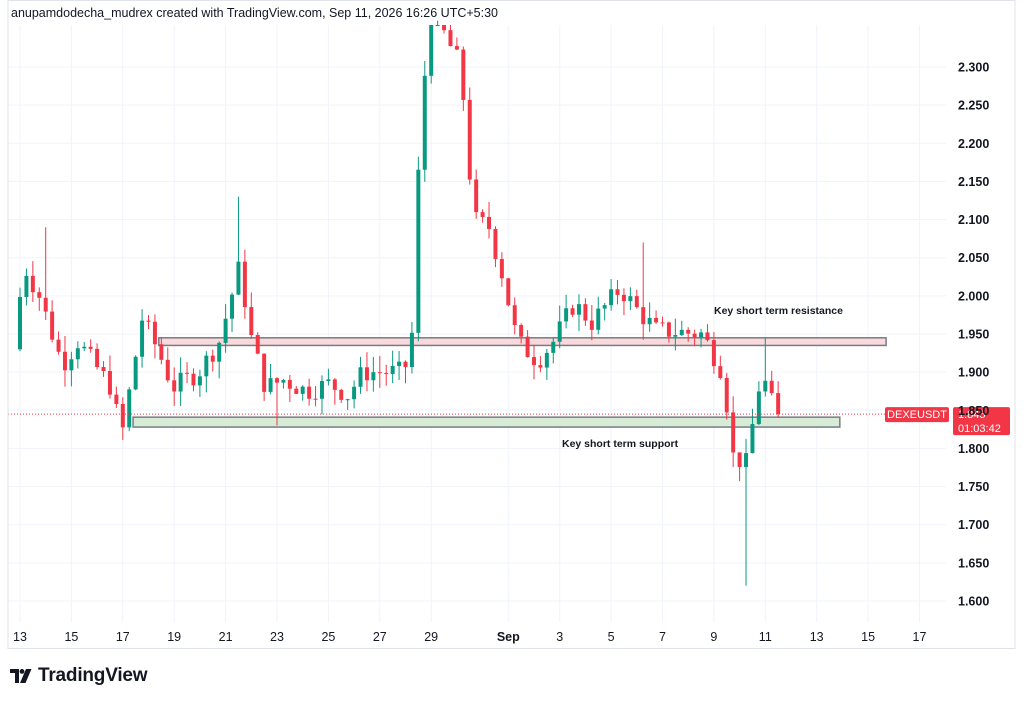 This screenshot has width=1024, height=703. Describe the element at coordinates (917, 415) in the screenshot. I see `symbol-tag` at that location.